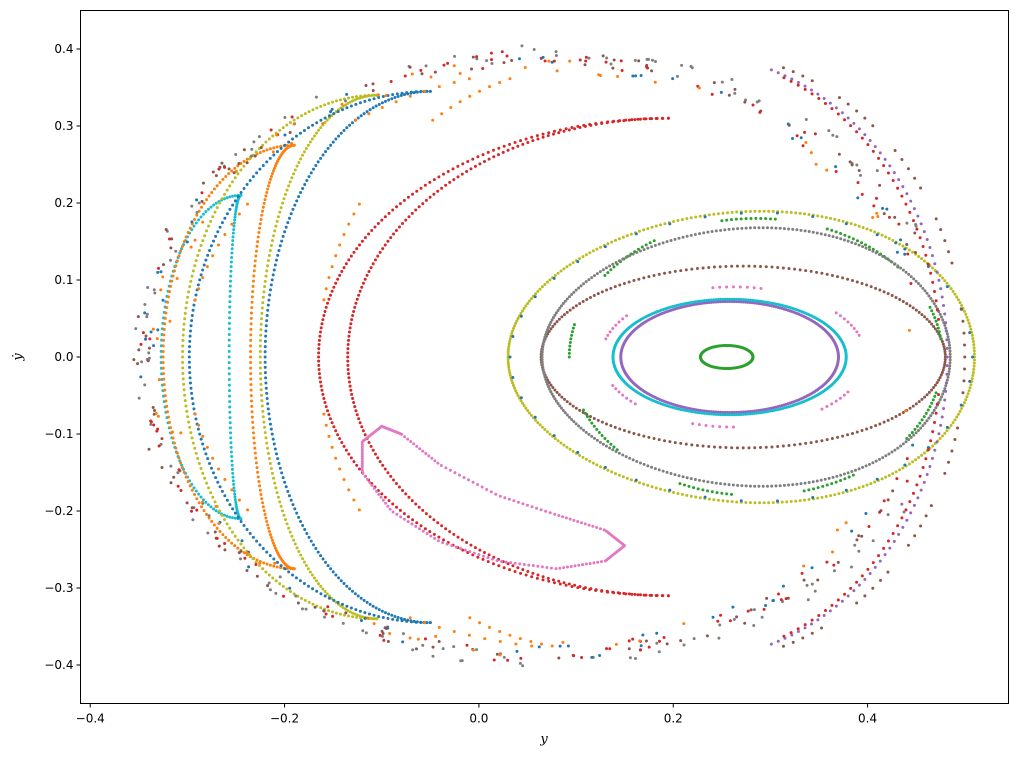  What do you see at coordinates (478, 719) in the screenshot?
I see `x-tick-label: 0.0` at bounding box center [478, 719].